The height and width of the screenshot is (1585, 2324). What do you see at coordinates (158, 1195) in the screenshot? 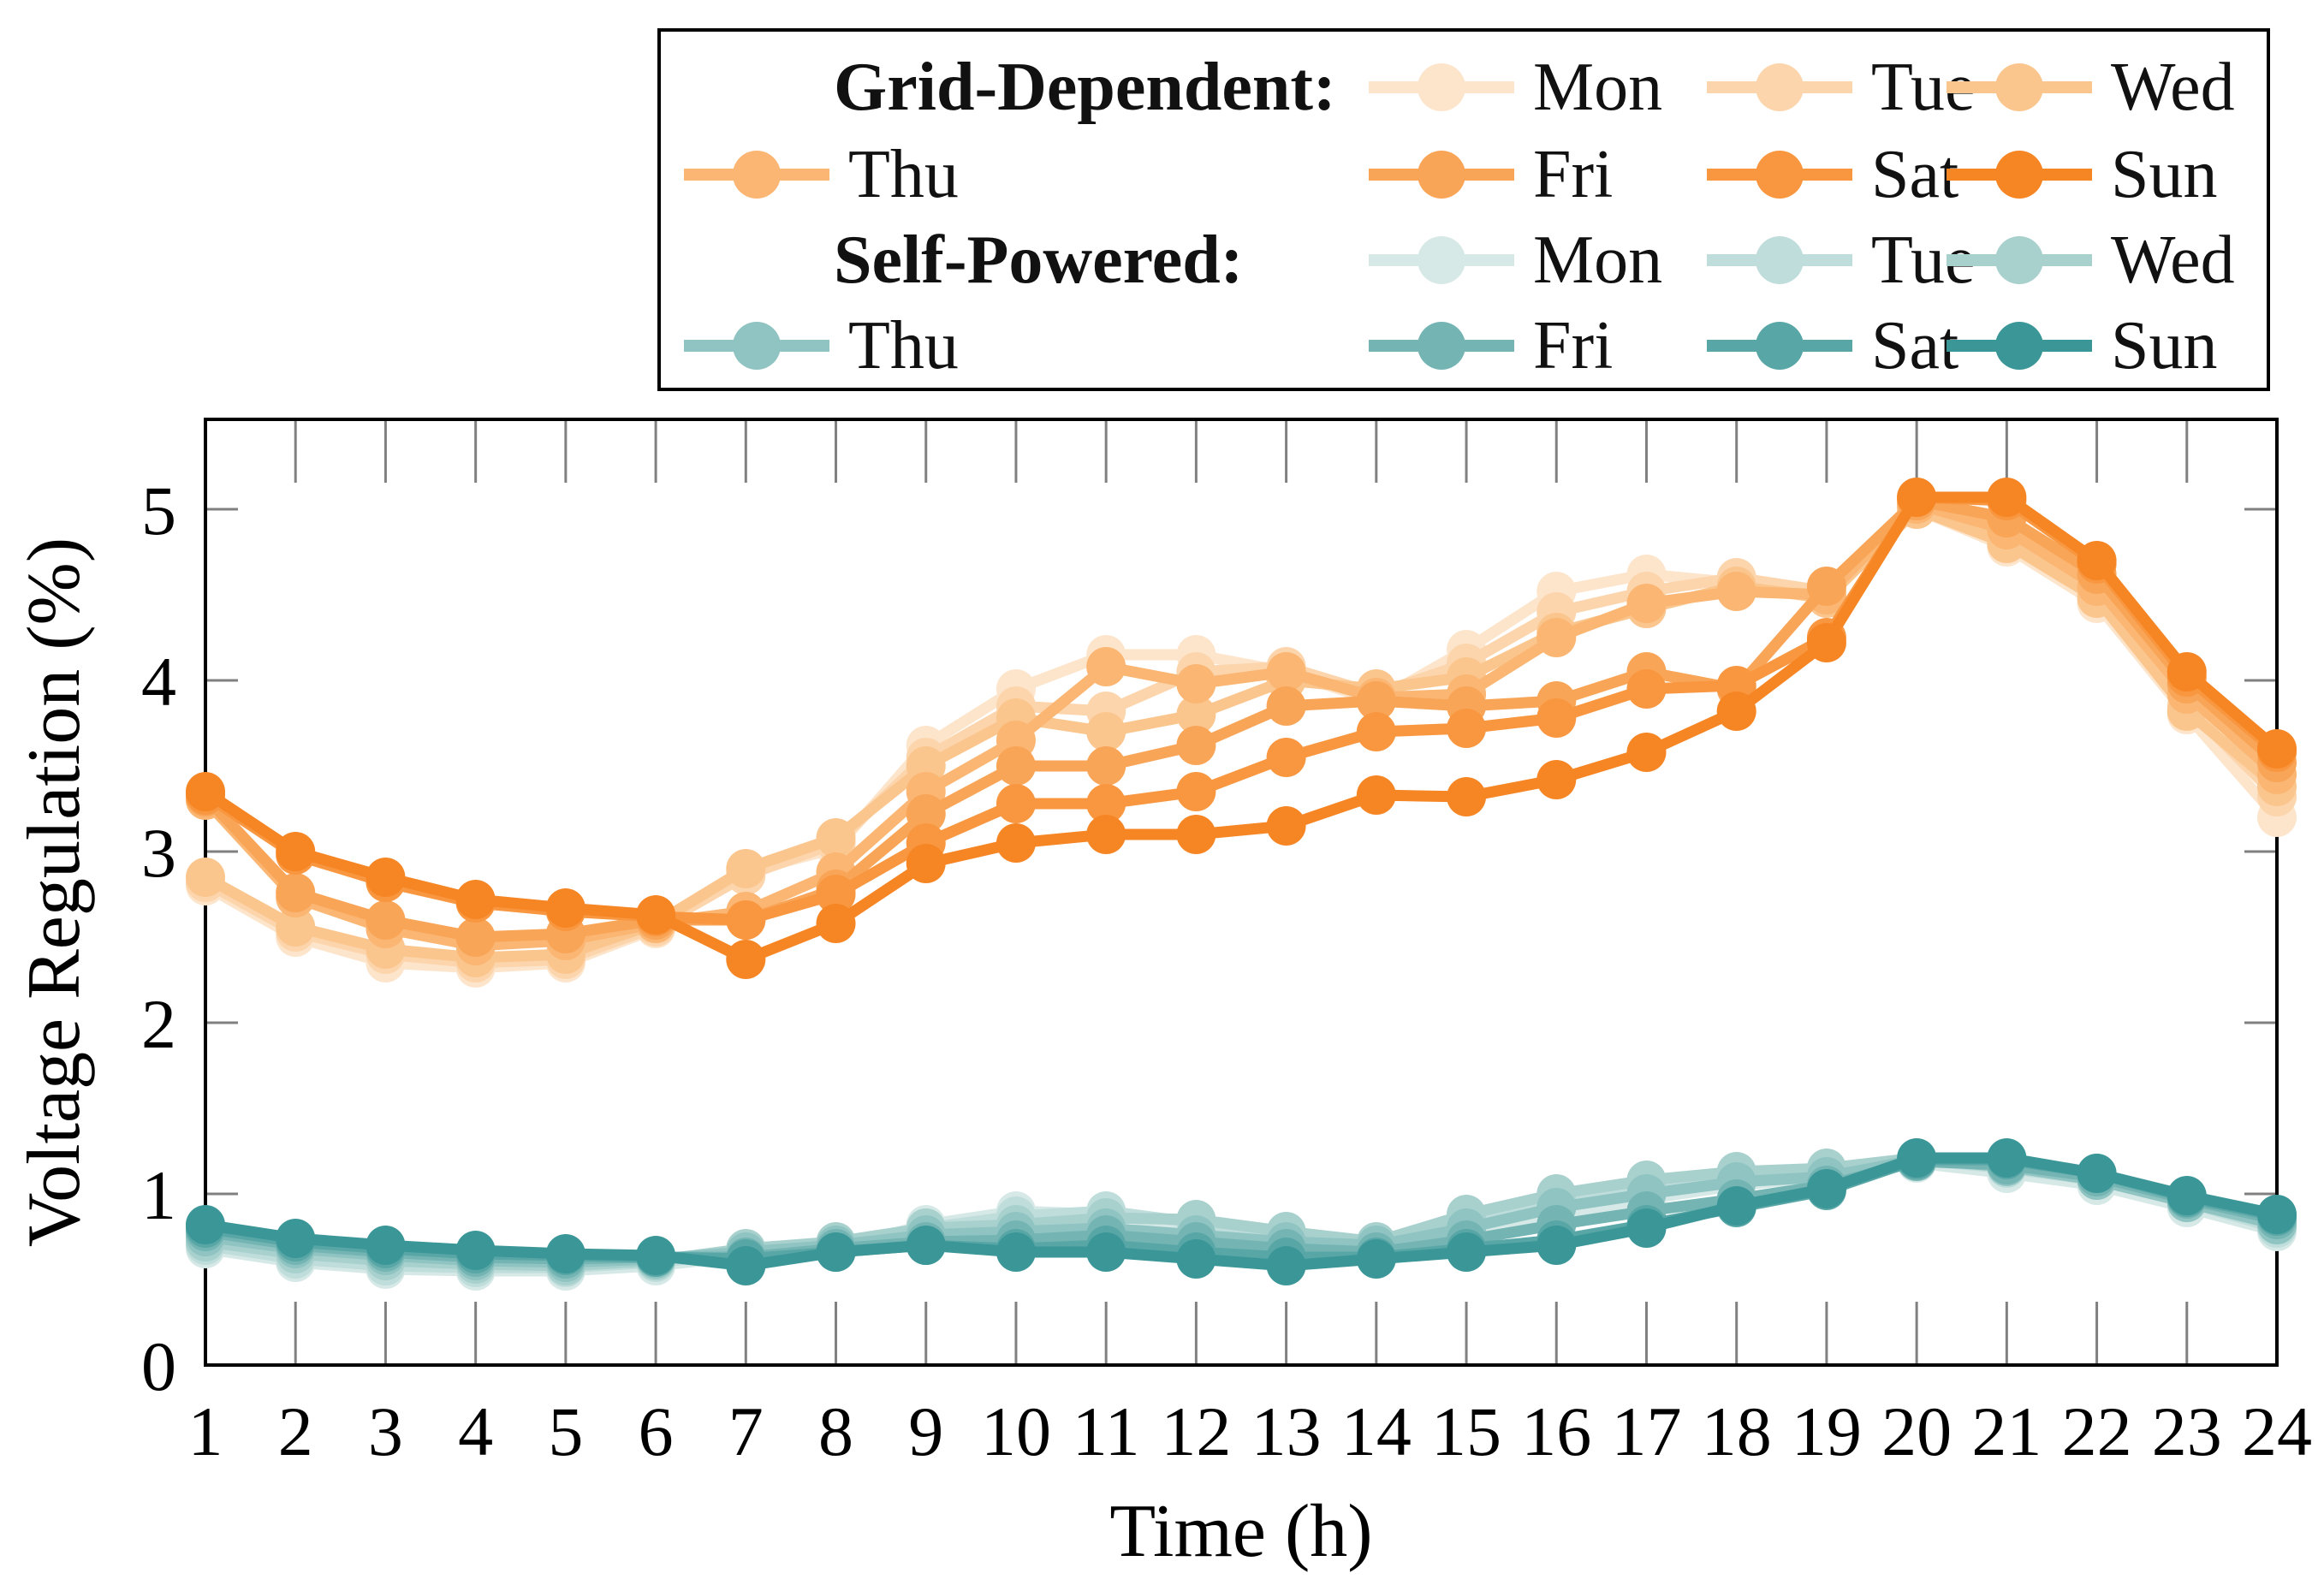
I see `y-tick-label: 1` at bounding box center [158, 1195].